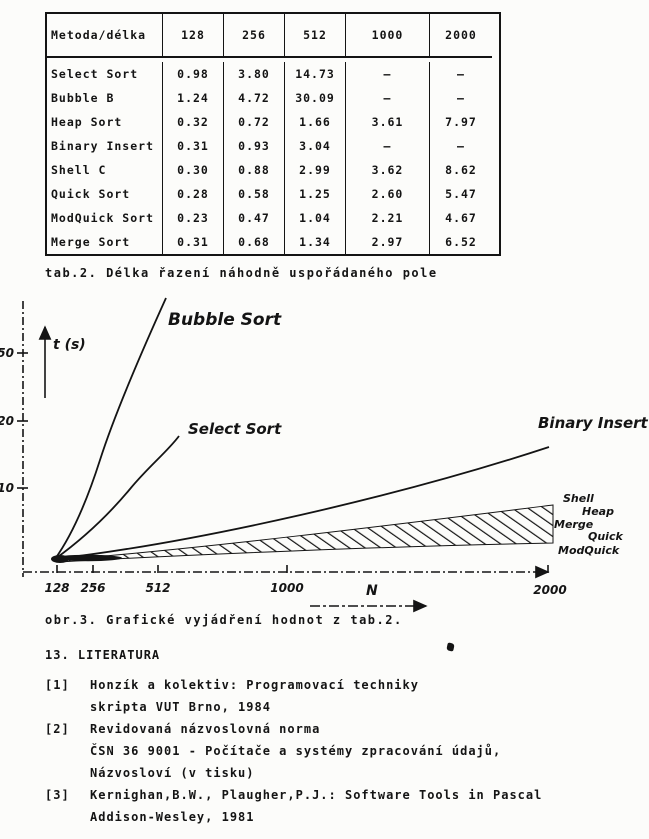  What do you see at coordinates (105, 146) in the screenshot?
I see `table-row-label: Binary Insert` at bounding box center [105, 146].